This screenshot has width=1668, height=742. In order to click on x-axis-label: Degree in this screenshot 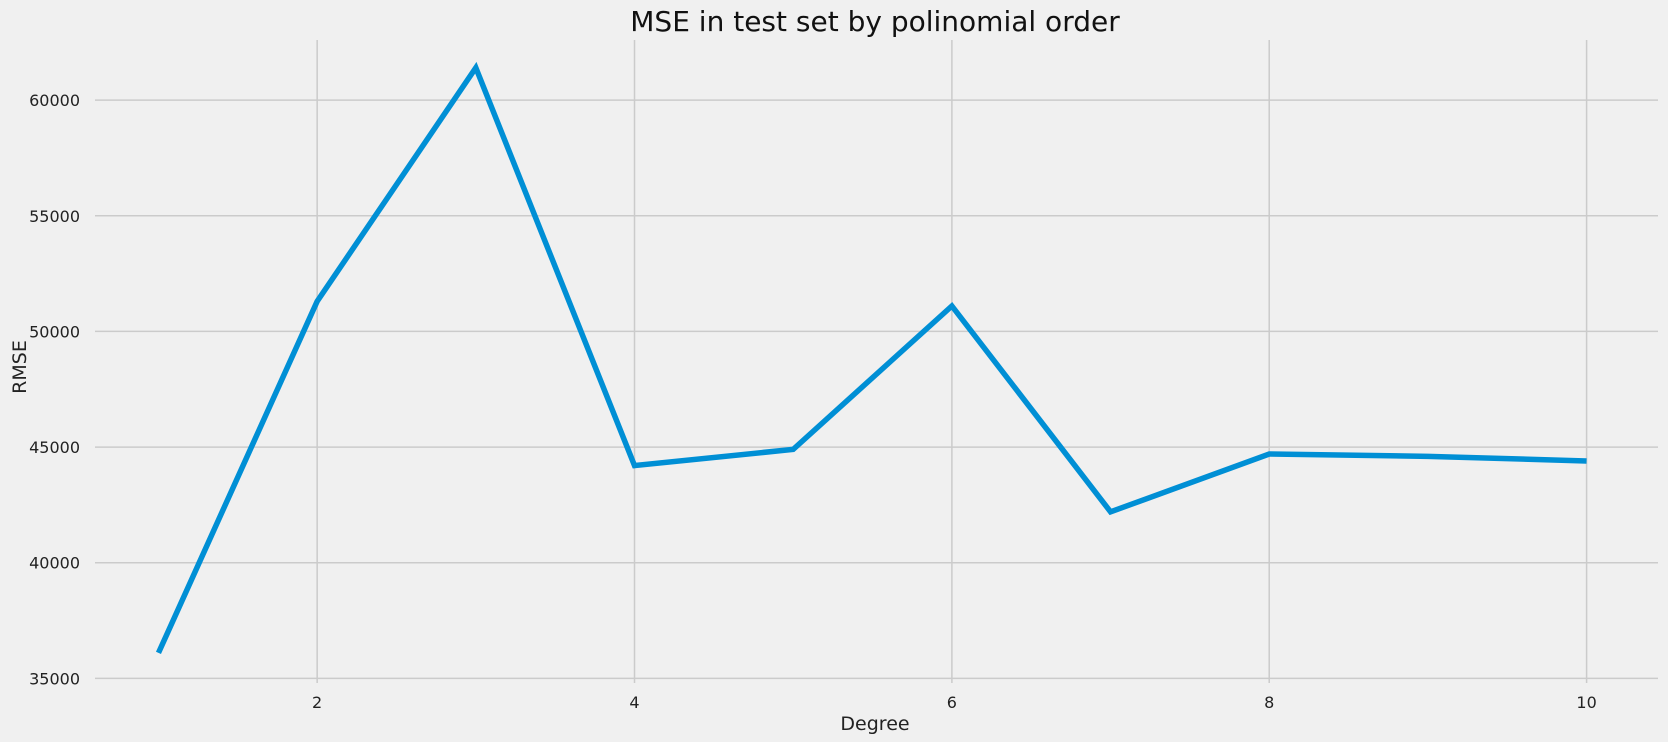, I will do `click(874, 724)`.